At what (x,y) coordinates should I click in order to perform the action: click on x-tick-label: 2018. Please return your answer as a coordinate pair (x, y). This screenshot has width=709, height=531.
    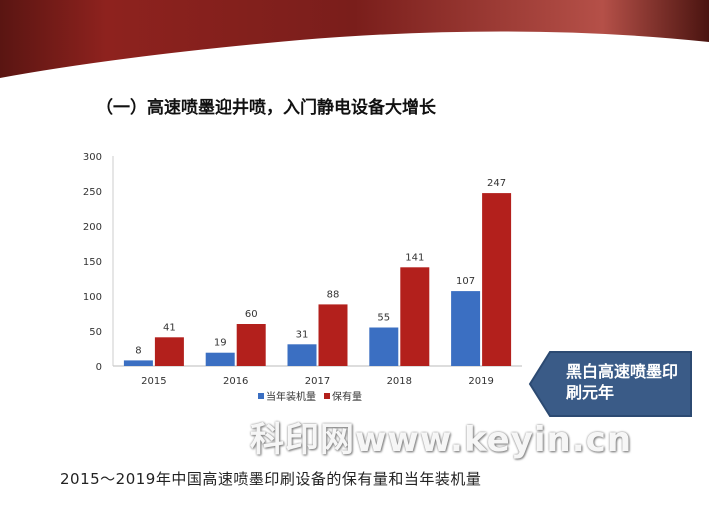
    Looking at the image, I should click on (399, 381).